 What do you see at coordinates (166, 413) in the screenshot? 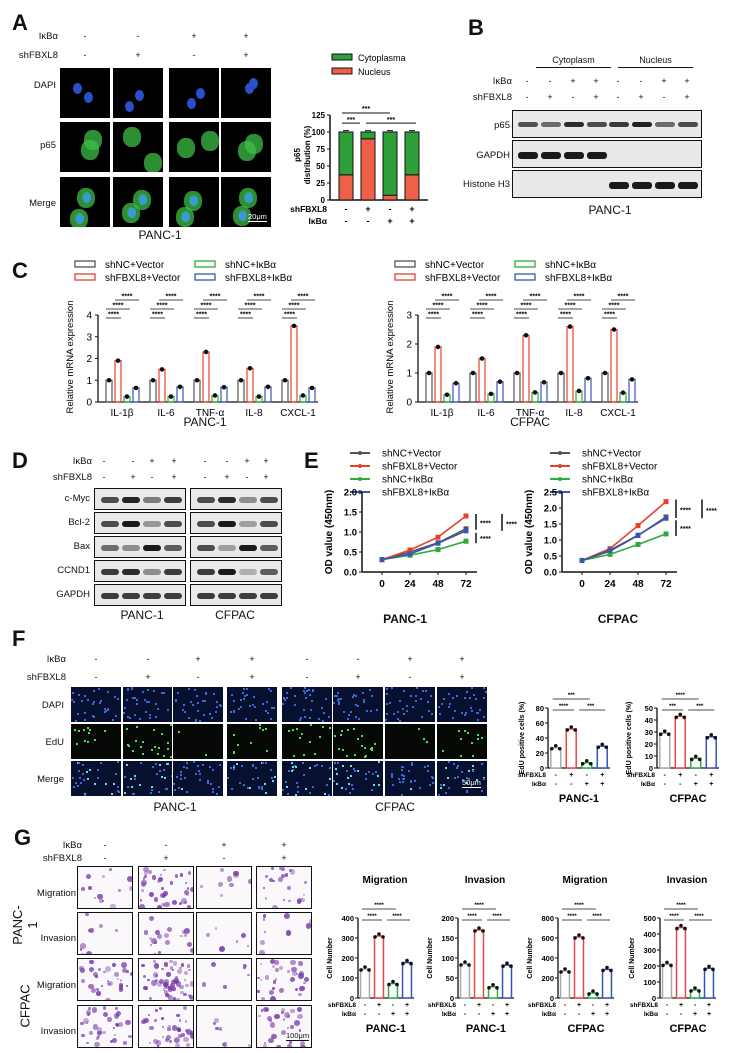
I see `svg-text: IL-6` at bounding box center [166, 413].